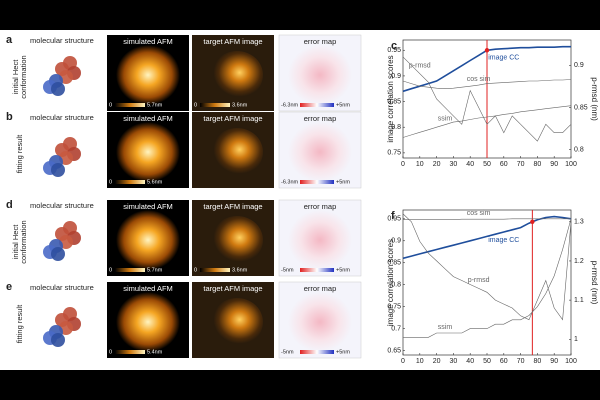  What do you see at coordinates (195, 105) in the screenshot?
I see `colorbar-label: 0` at bounding box center [195, 105].